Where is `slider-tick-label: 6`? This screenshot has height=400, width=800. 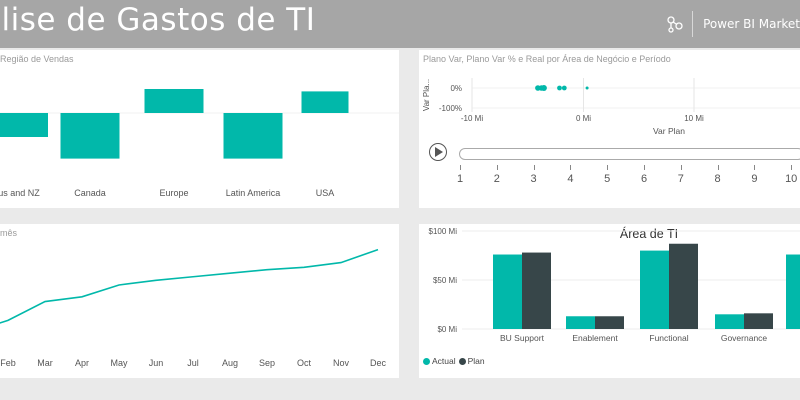 slider-tick-label: 6 is located at coordinates (644, 179).